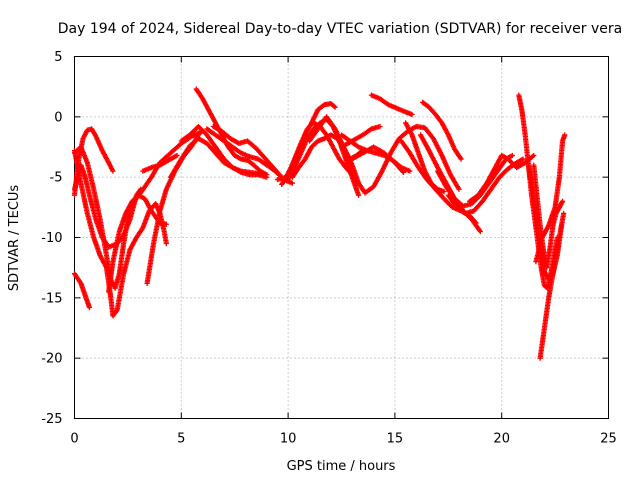 This screenshot has height=480, width=640. I want to click on y-tick-label: 5, so click(58, 57).